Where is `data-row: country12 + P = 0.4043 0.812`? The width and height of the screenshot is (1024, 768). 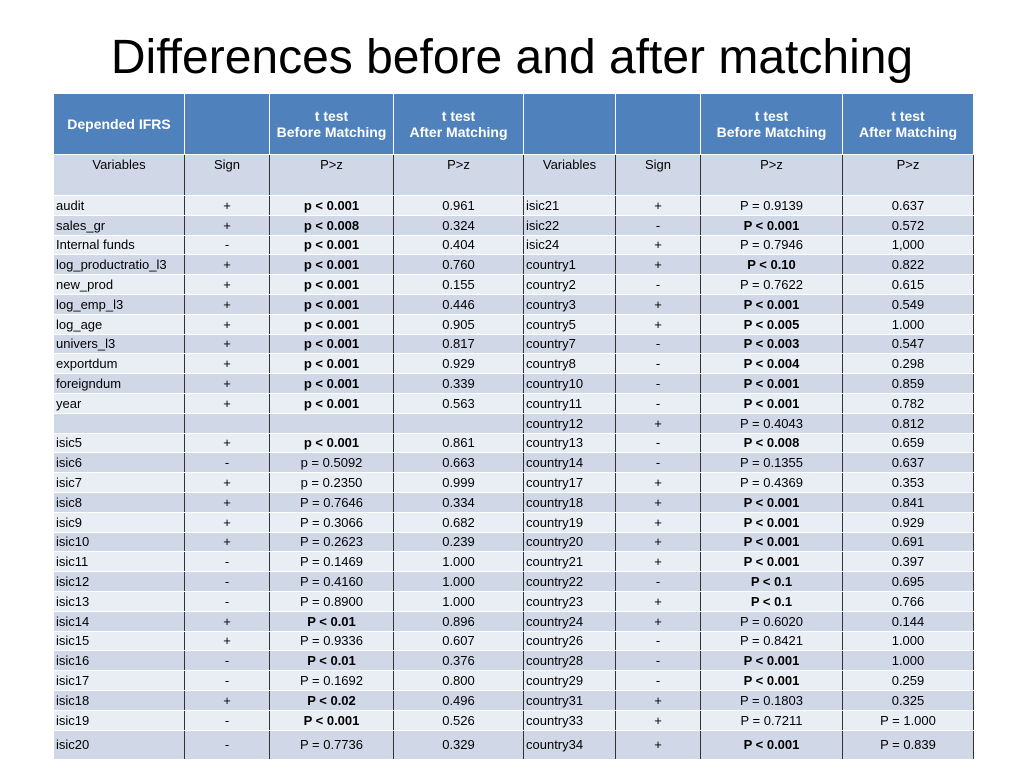
data-row: country12 + P = 0.4043 0.812 is located at coordinates (513, 423).